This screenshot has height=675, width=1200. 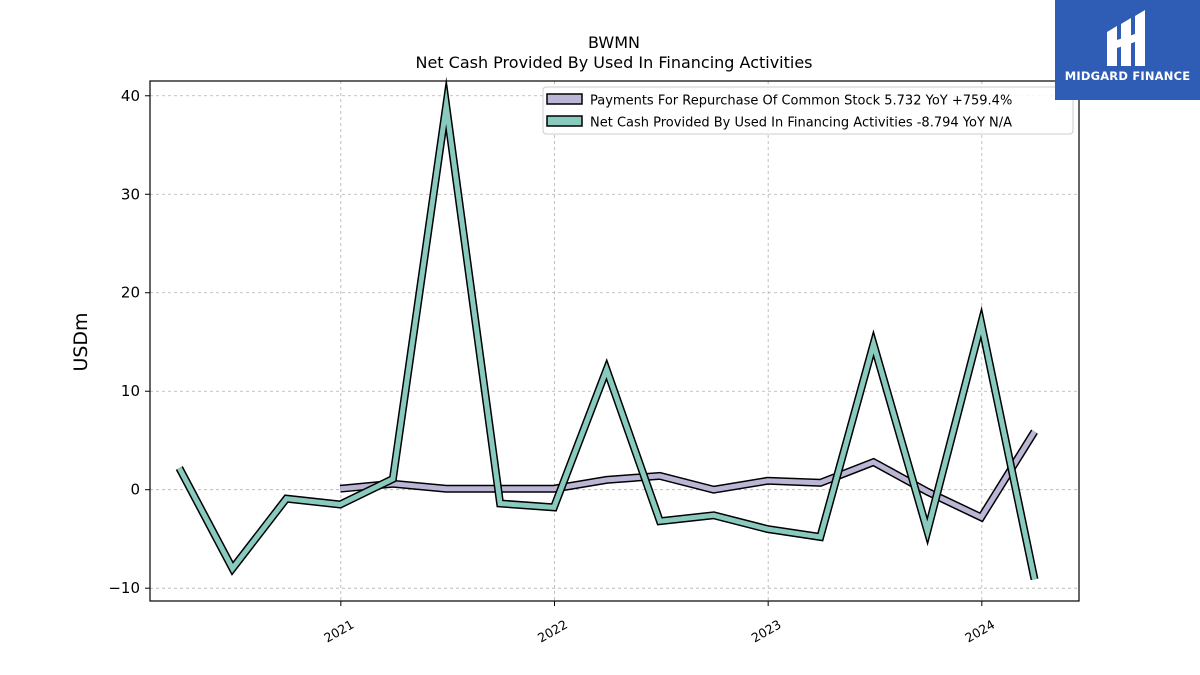 What do you see at coordinates (564, 99) in the screenshot?
I see `legend-swatch-repurchase` at bounding box center [564, 99].